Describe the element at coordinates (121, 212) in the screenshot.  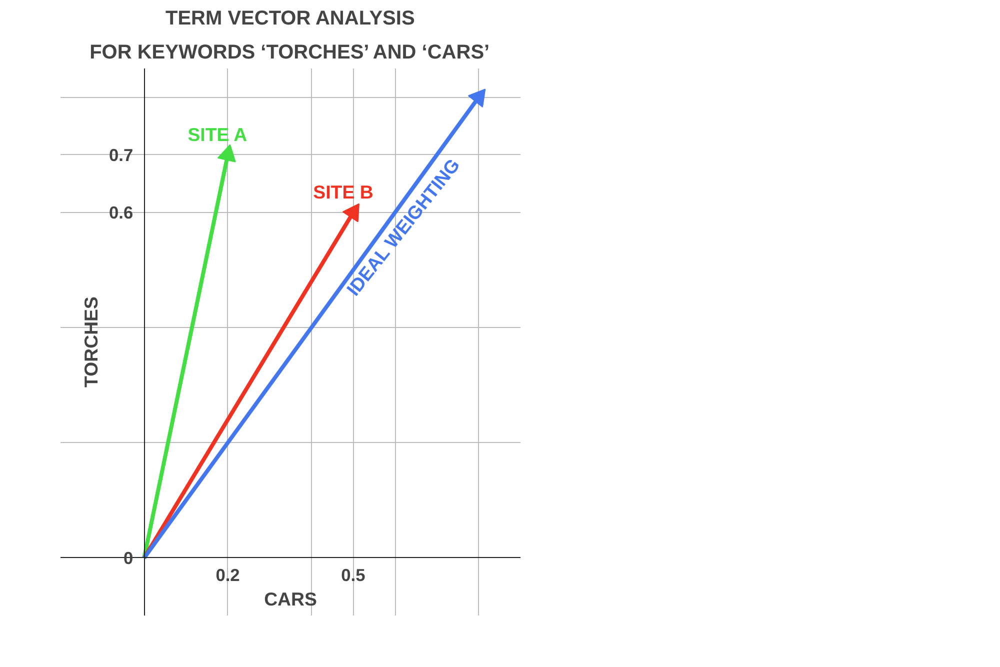
I see `y-tick-label: 0.6` at that location.